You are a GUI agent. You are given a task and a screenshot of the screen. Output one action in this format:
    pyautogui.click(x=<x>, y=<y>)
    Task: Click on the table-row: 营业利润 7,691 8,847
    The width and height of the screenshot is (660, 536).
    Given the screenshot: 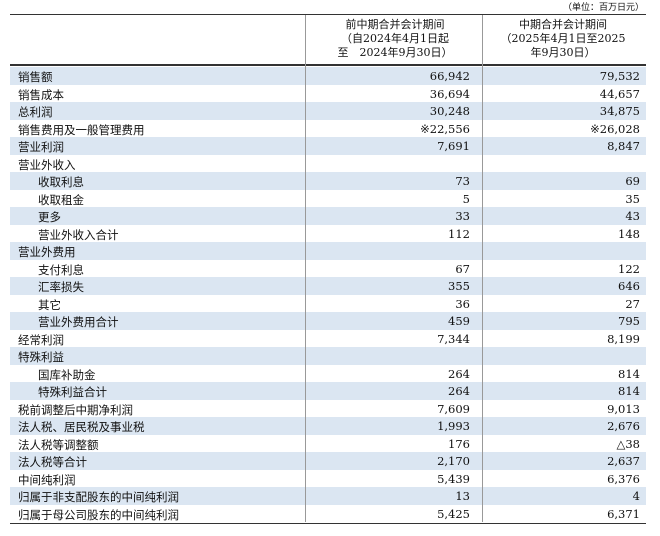 What is the action you would take?
    pyautogui.click(x=328, y=146)
    